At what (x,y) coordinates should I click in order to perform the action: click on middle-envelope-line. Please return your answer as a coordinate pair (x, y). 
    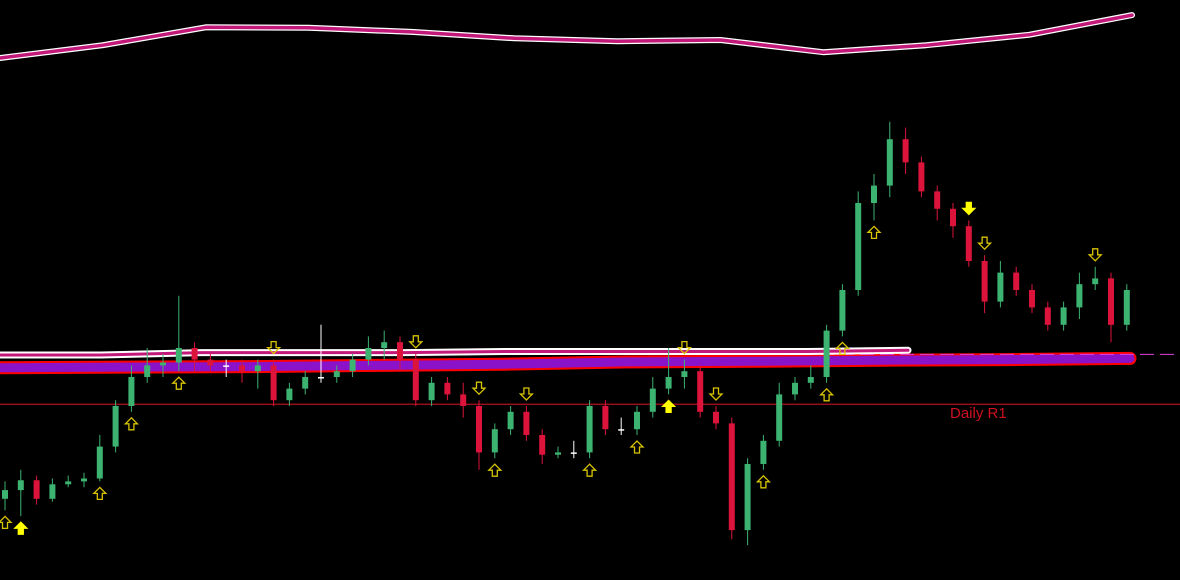
    Looking at the image, I should click on (455, 352).